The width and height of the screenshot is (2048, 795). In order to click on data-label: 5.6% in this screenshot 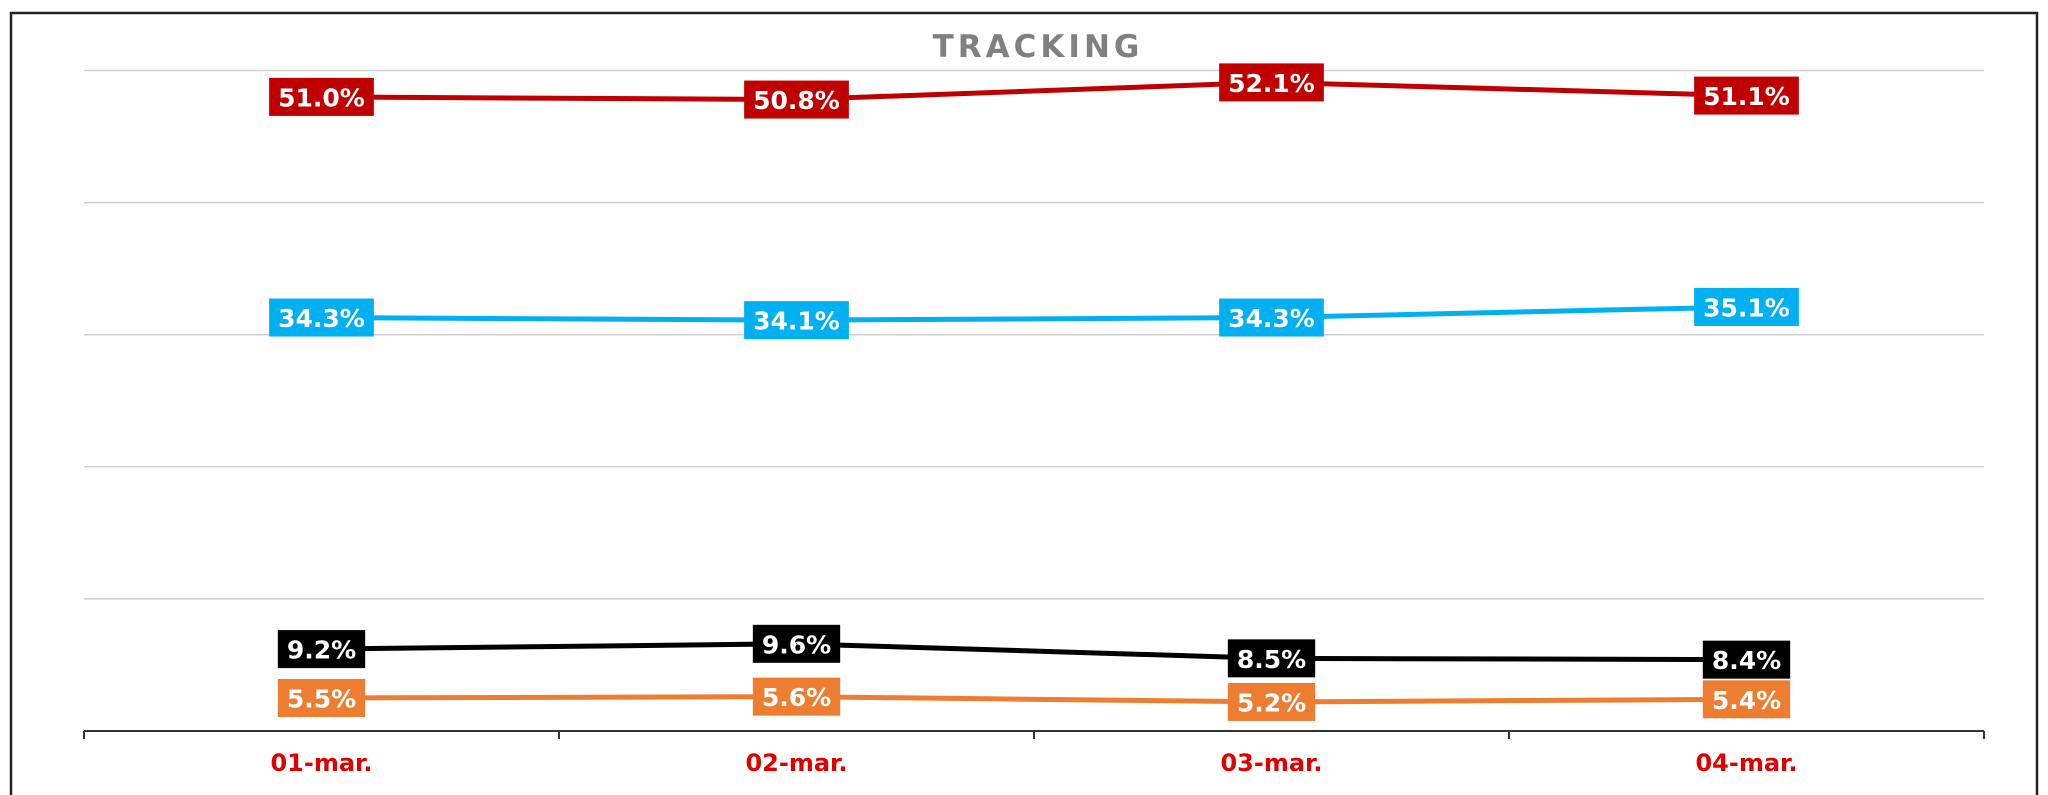, I will do `click(796, 696)`.